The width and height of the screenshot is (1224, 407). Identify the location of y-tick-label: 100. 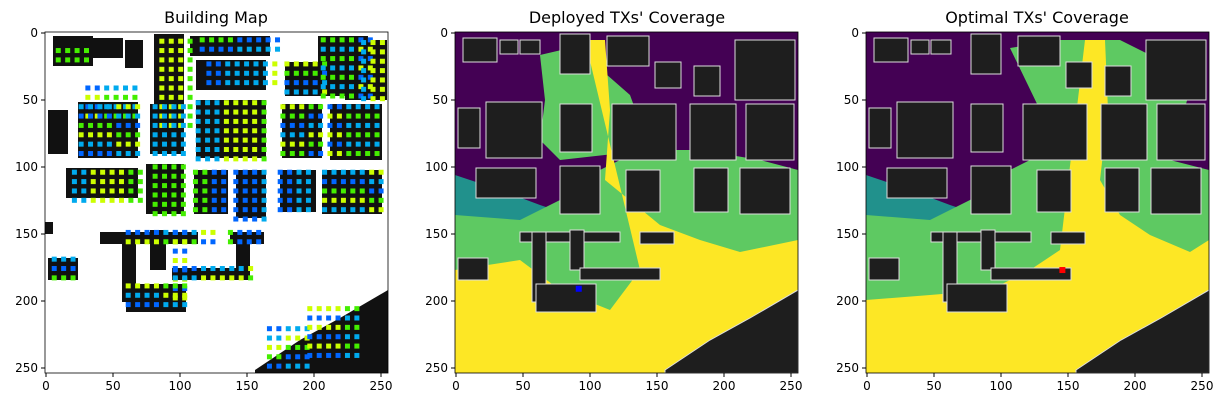
(847, 167).